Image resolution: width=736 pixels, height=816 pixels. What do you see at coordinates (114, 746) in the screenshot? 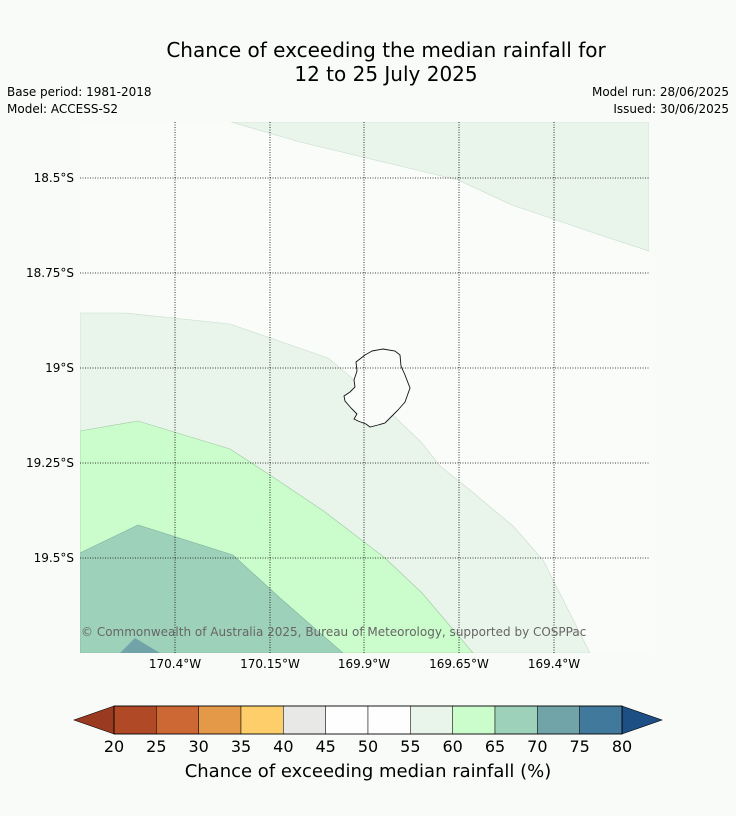
I see `colorbar-tick-label: 20` at bounding box center [114, 746].